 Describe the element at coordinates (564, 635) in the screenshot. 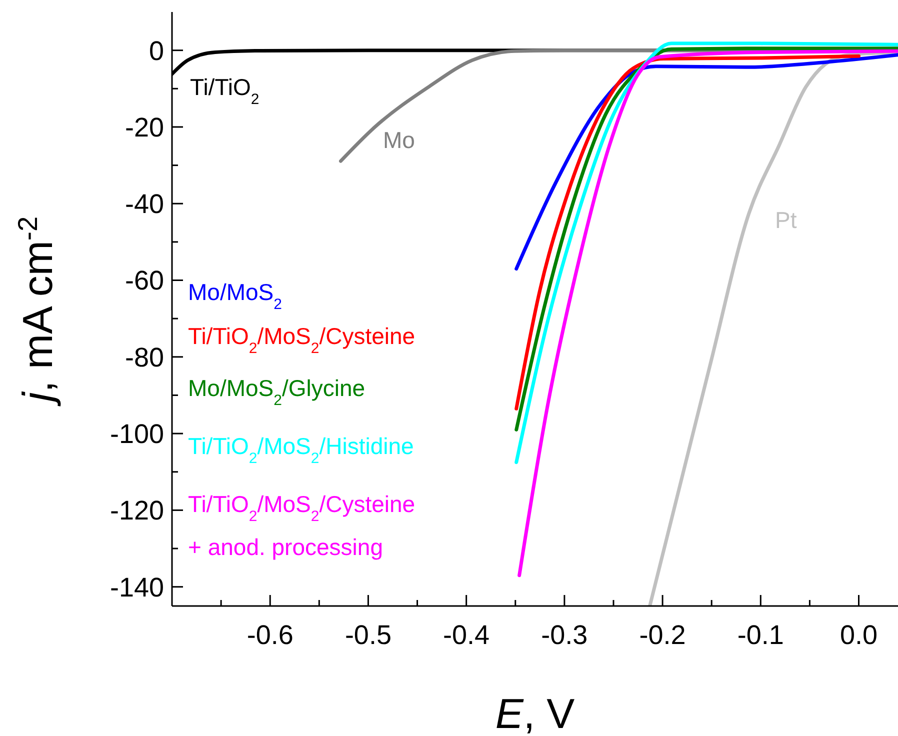

I see `x-tick-label: -0.3` at that location.